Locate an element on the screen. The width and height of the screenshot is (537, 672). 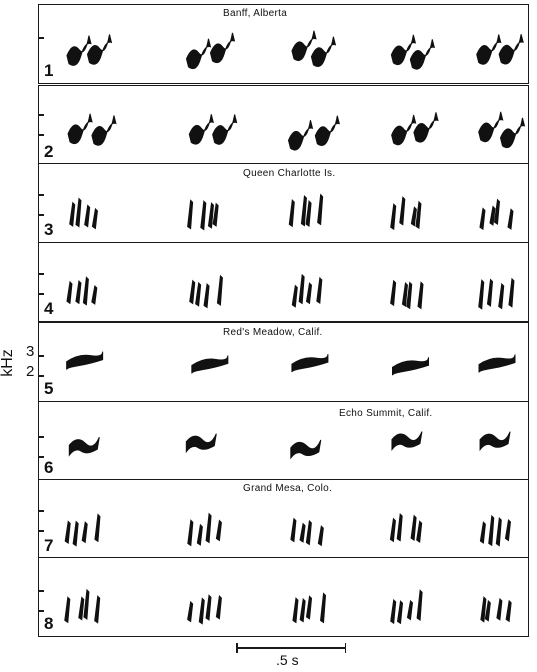
location-label: Echo Summit, Calif. is located at coordinates (386, 413).